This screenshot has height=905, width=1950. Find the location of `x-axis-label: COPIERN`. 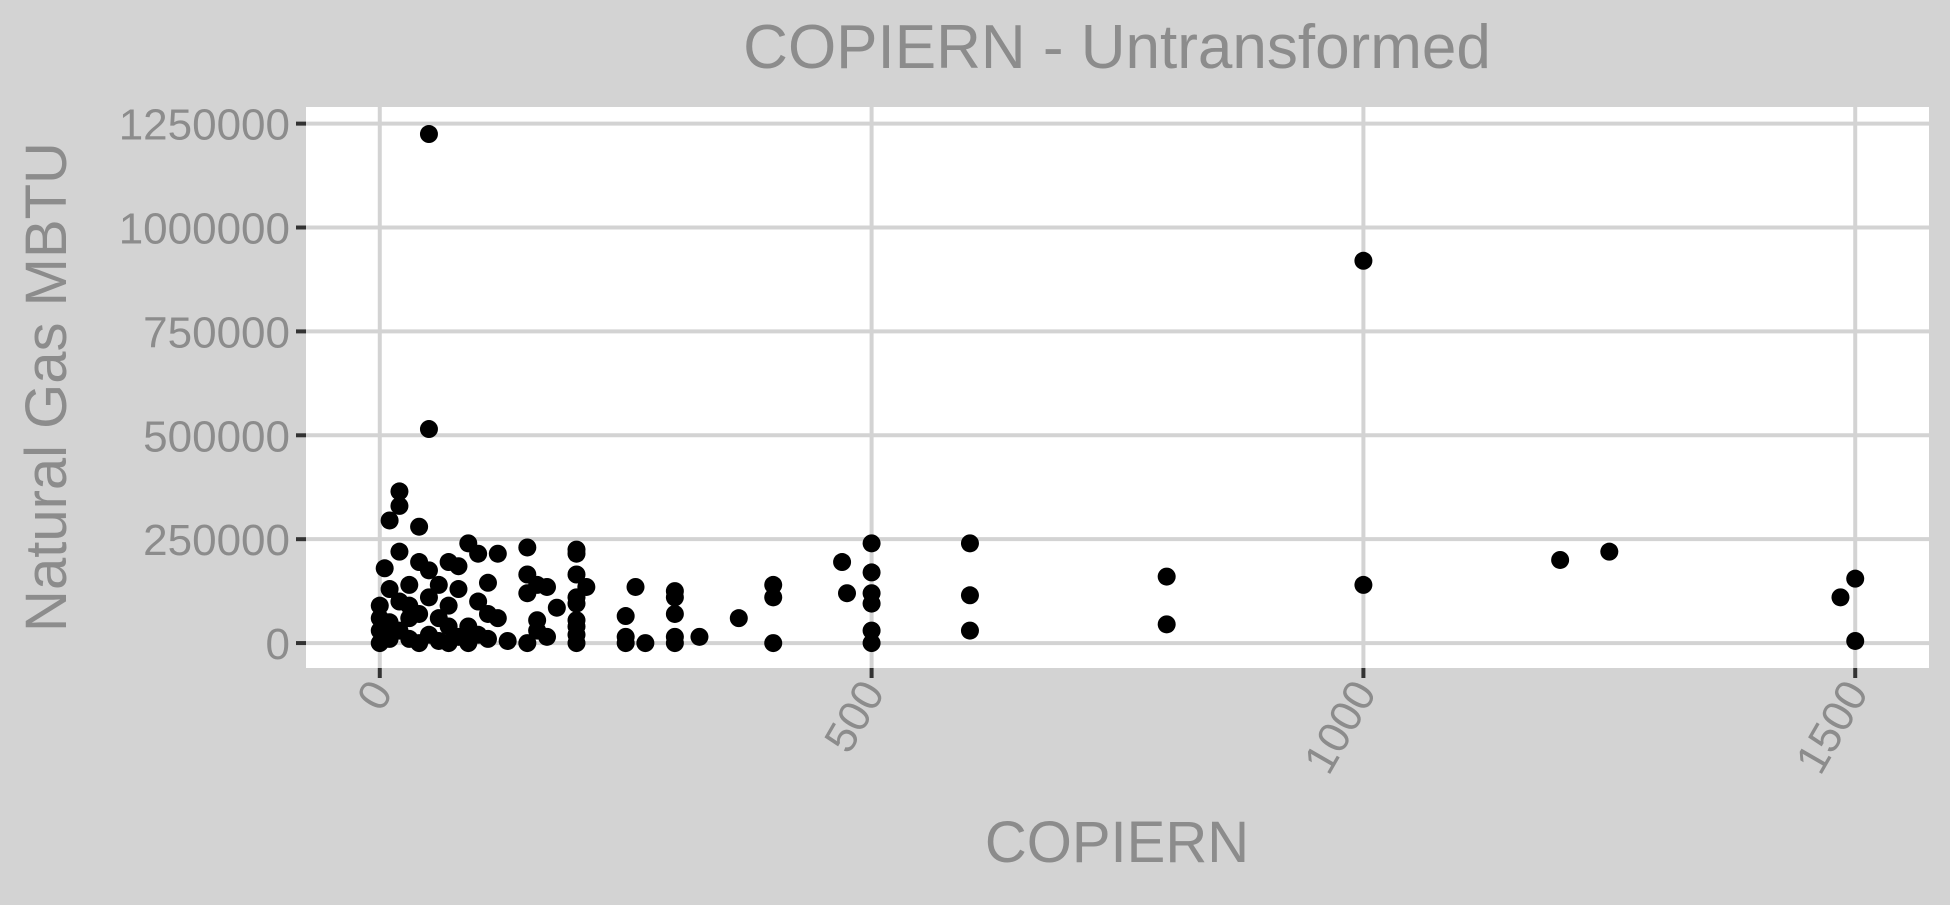

x-axis-label: COPIERN is located at coordinates (1117, 842).